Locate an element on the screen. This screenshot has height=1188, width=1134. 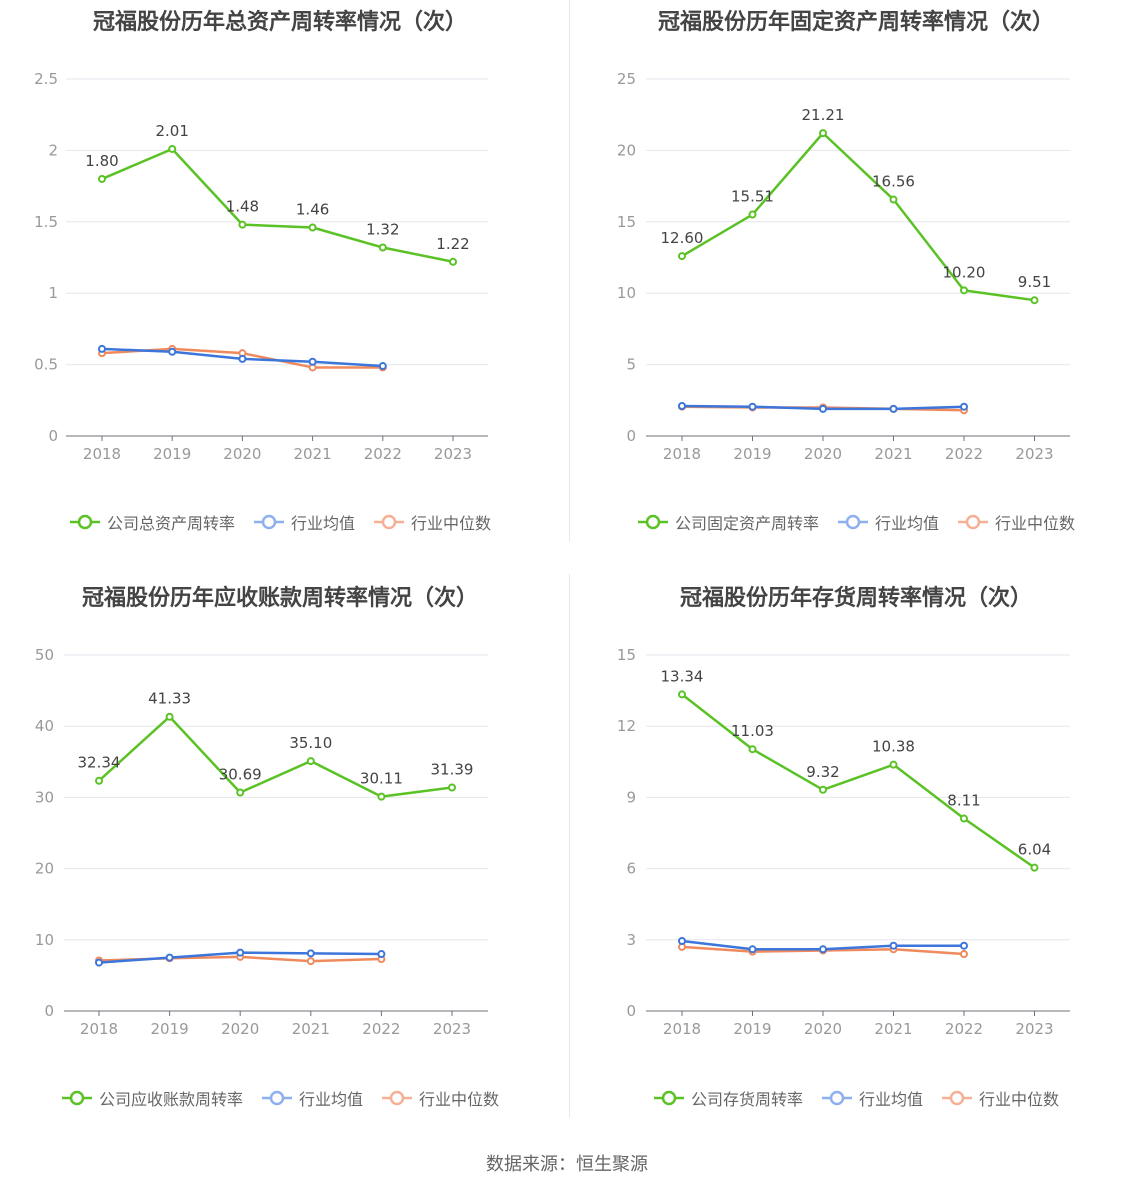
y-tick-label: 2.5 is located at coordinates (46, 79).